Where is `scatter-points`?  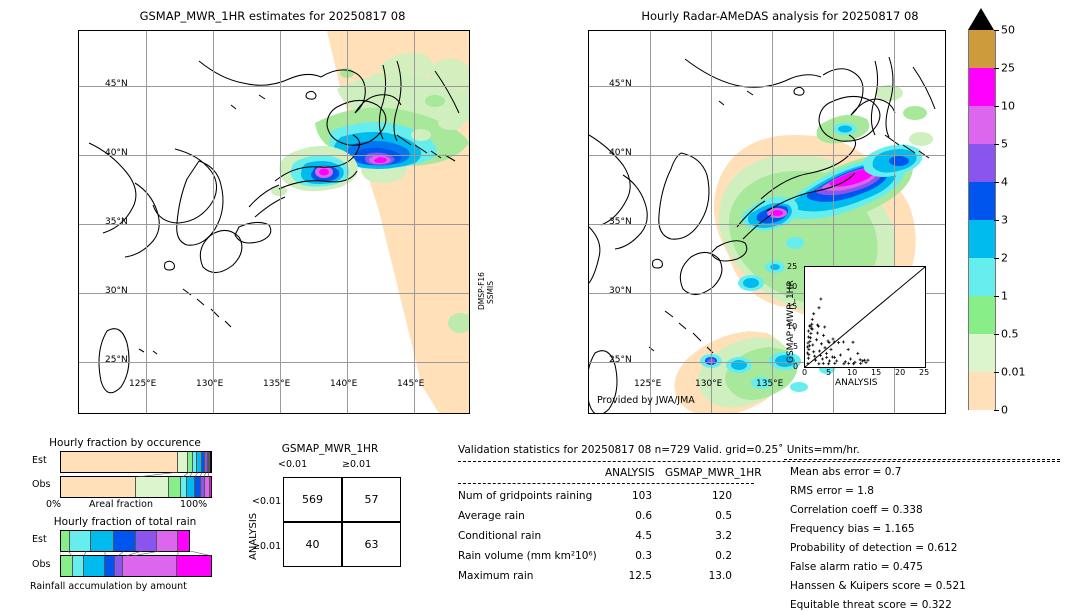
scatter-points is located at coordinates (865, 317).